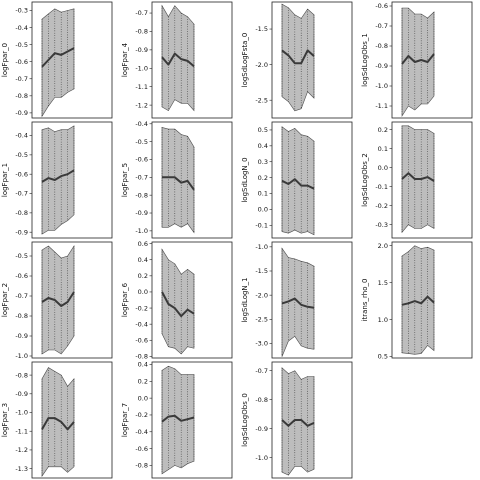  Describe the element at coordinates (263, 162) in the screenshot. I see `y-tick-label: 0.3` at that location.